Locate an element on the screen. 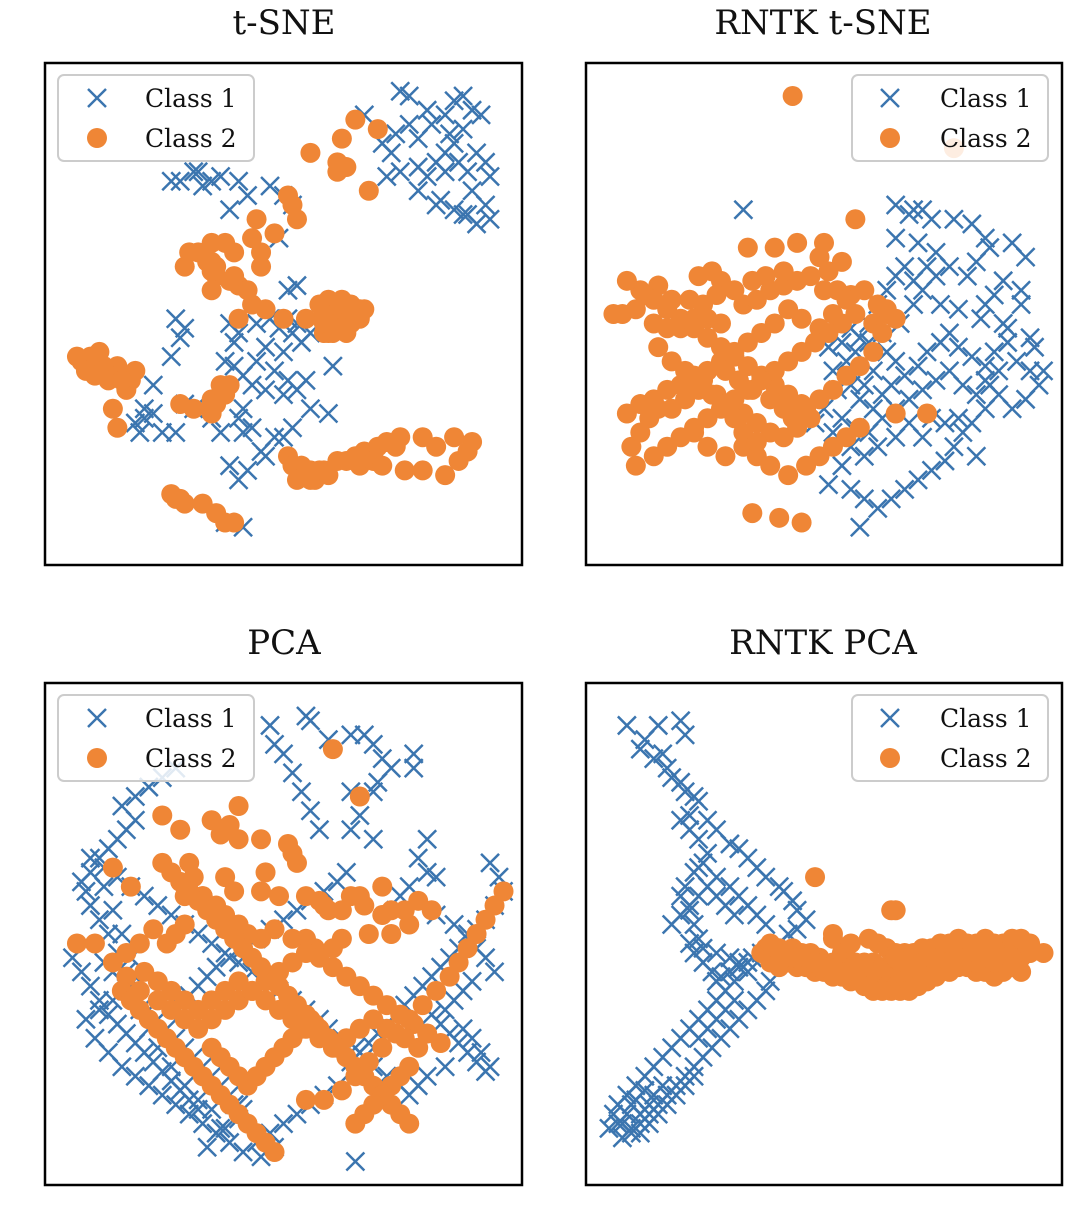  legend-class1-marker is located at coordinates (890, 98).